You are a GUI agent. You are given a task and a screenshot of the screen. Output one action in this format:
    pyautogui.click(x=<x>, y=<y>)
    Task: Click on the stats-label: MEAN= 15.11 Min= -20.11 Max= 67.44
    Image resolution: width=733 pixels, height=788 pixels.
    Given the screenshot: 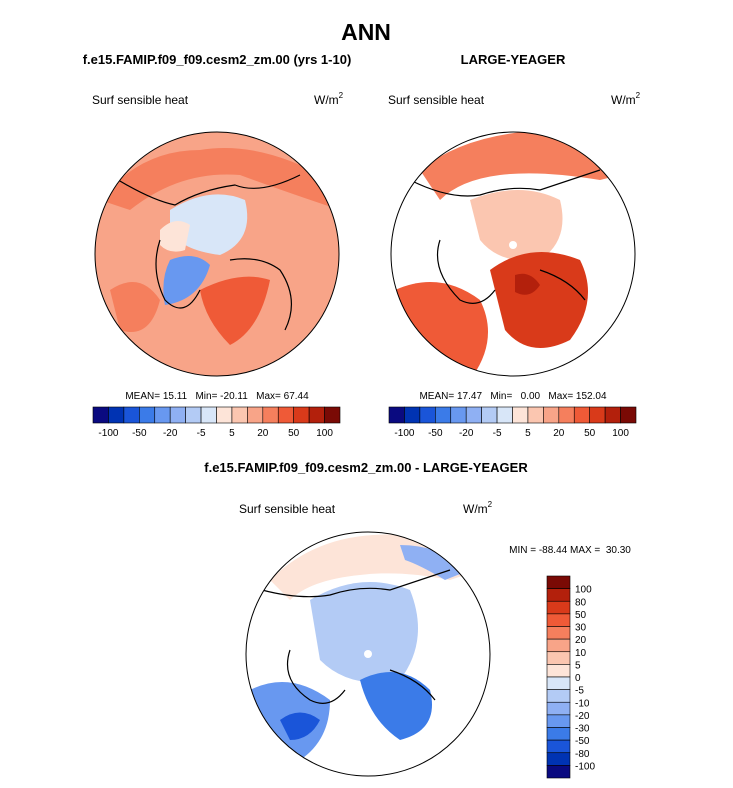 What is the action you would take?
    pyautogui.click(x=217, y=396)
    